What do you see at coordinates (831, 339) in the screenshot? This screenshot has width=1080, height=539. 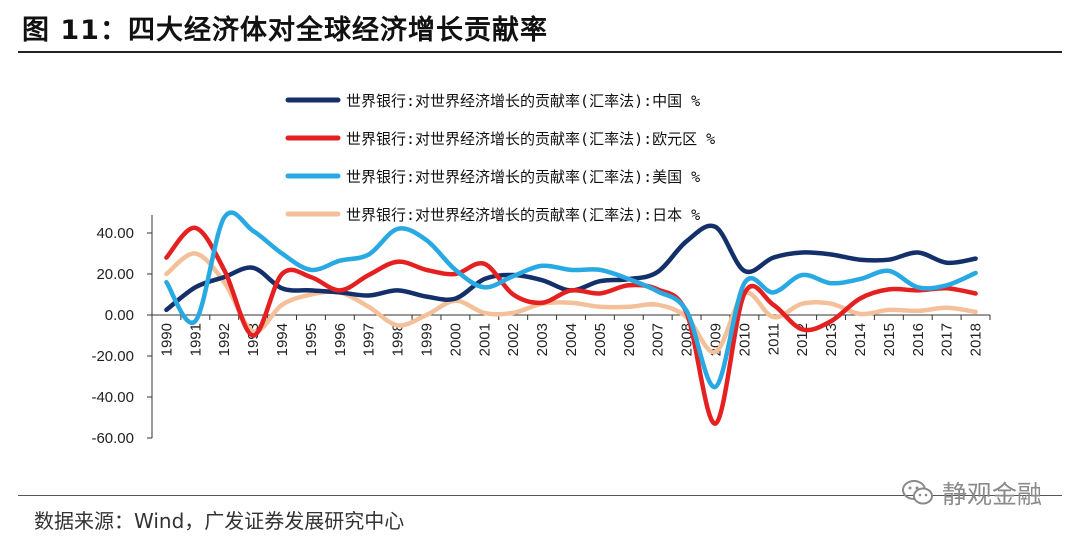 I see `x-tick-label: 2013` at bounding box center [831, 339].